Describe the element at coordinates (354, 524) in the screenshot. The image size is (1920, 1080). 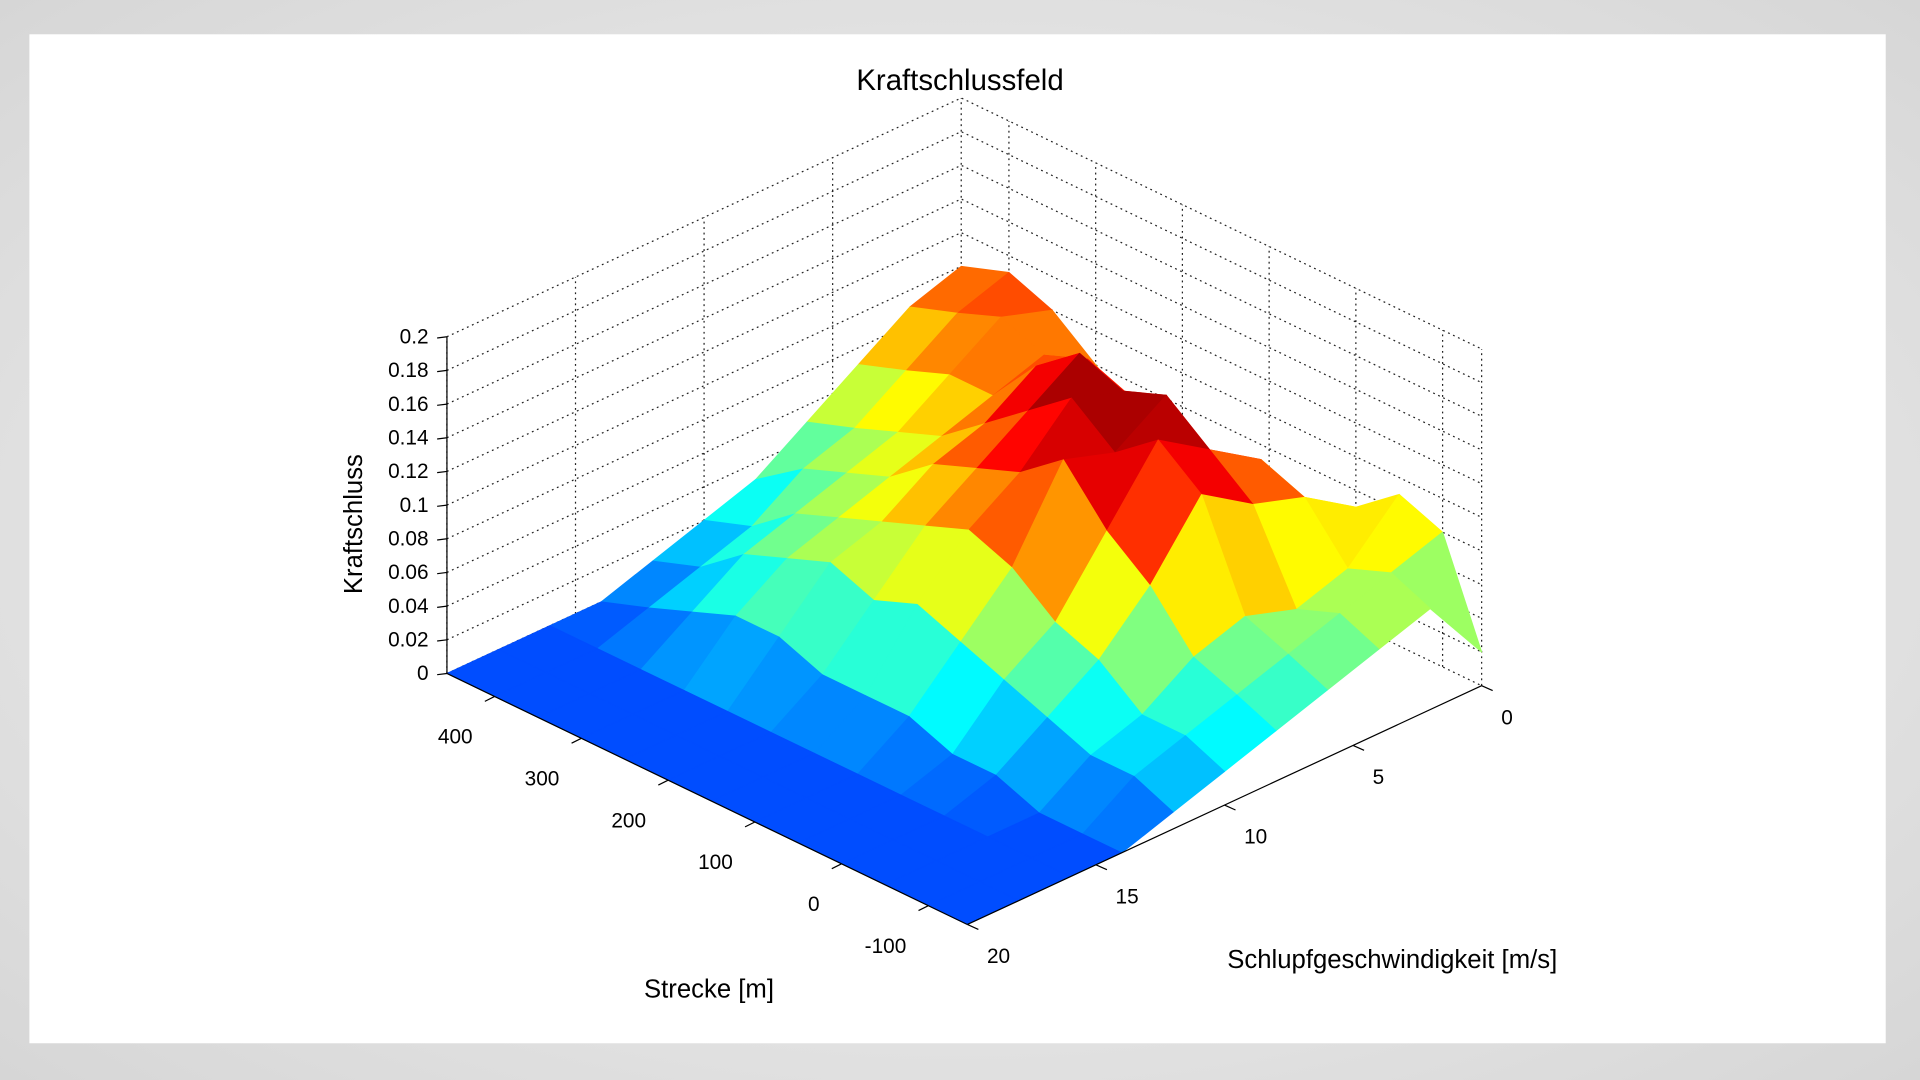
I see `z-axis-label: Kraftschluss` at that location.